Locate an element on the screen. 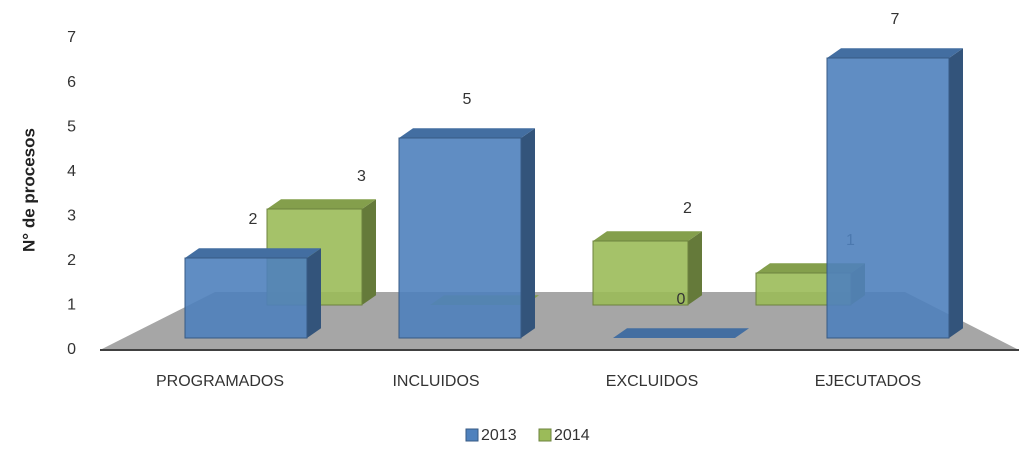 Image resolution: width=1019 pixels, height=450 pixels. y-tick-label: 7 is located at coordinates (71, 37).